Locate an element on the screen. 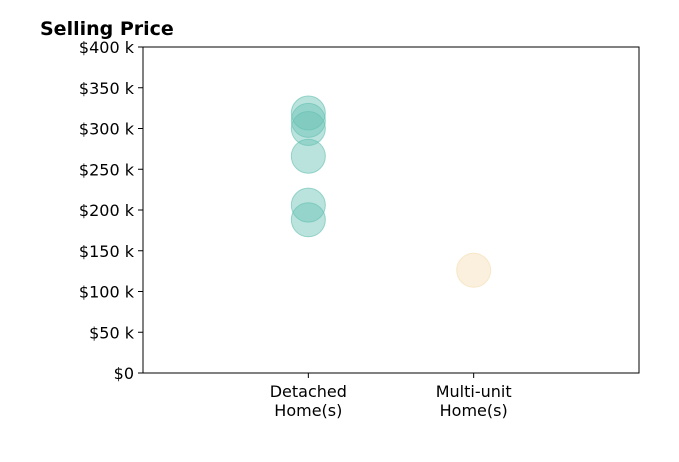 The image size is (679, 462). y-tick-label: $50 k is located at coordinates (112, 332).